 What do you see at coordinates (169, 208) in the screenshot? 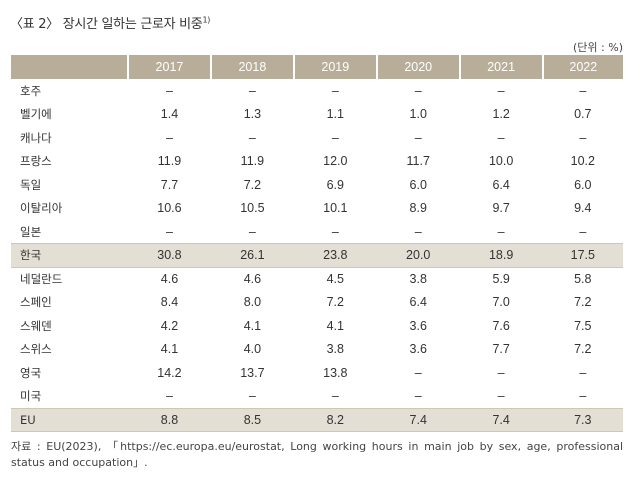
I see `value-cell: 10.6` at bounding box center [169, 208].